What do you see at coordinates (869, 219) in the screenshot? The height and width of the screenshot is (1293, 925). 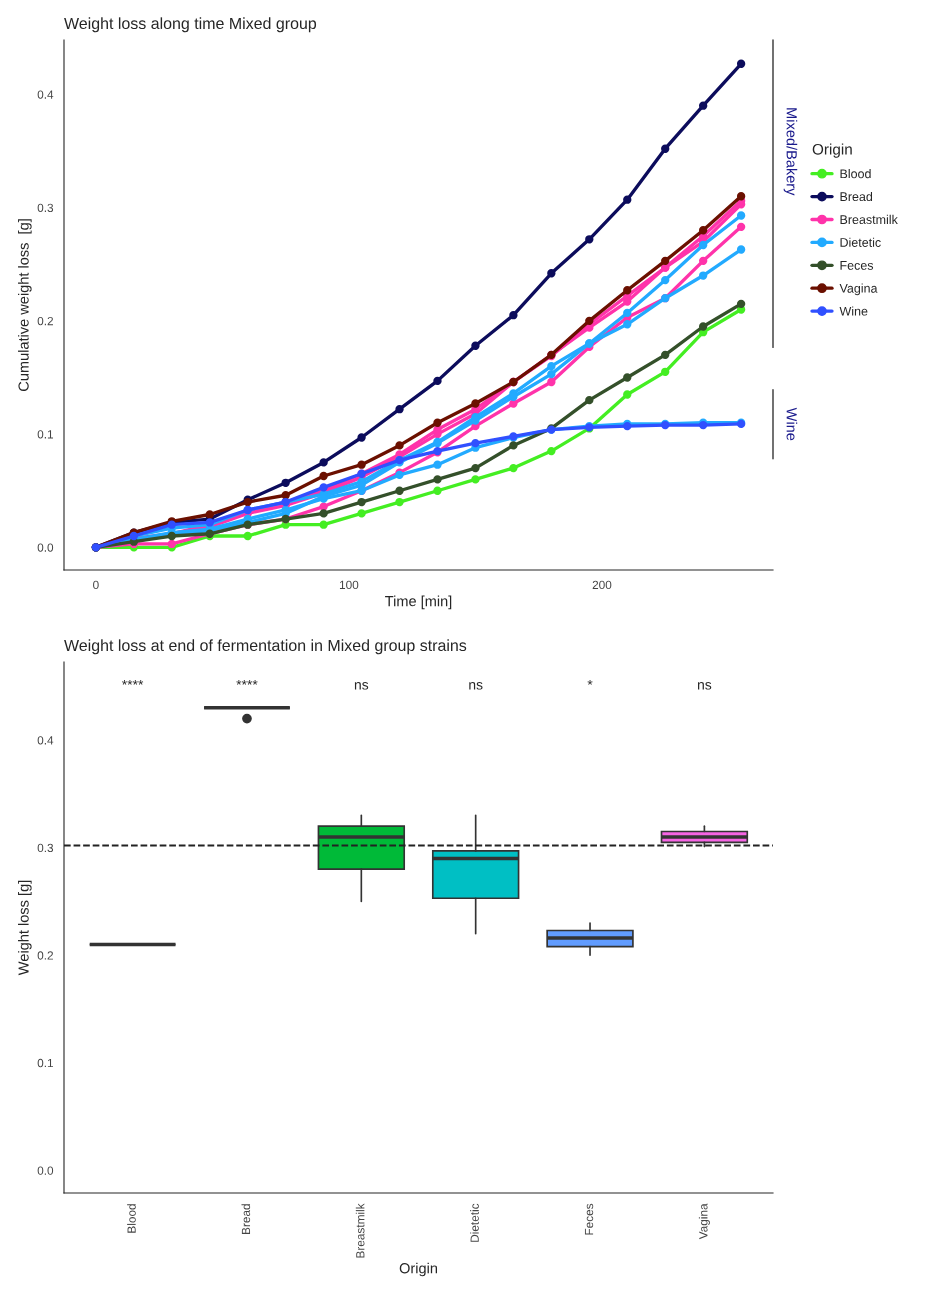 I see `legend-label: Breastmilk` at bounding box center [869, 219].